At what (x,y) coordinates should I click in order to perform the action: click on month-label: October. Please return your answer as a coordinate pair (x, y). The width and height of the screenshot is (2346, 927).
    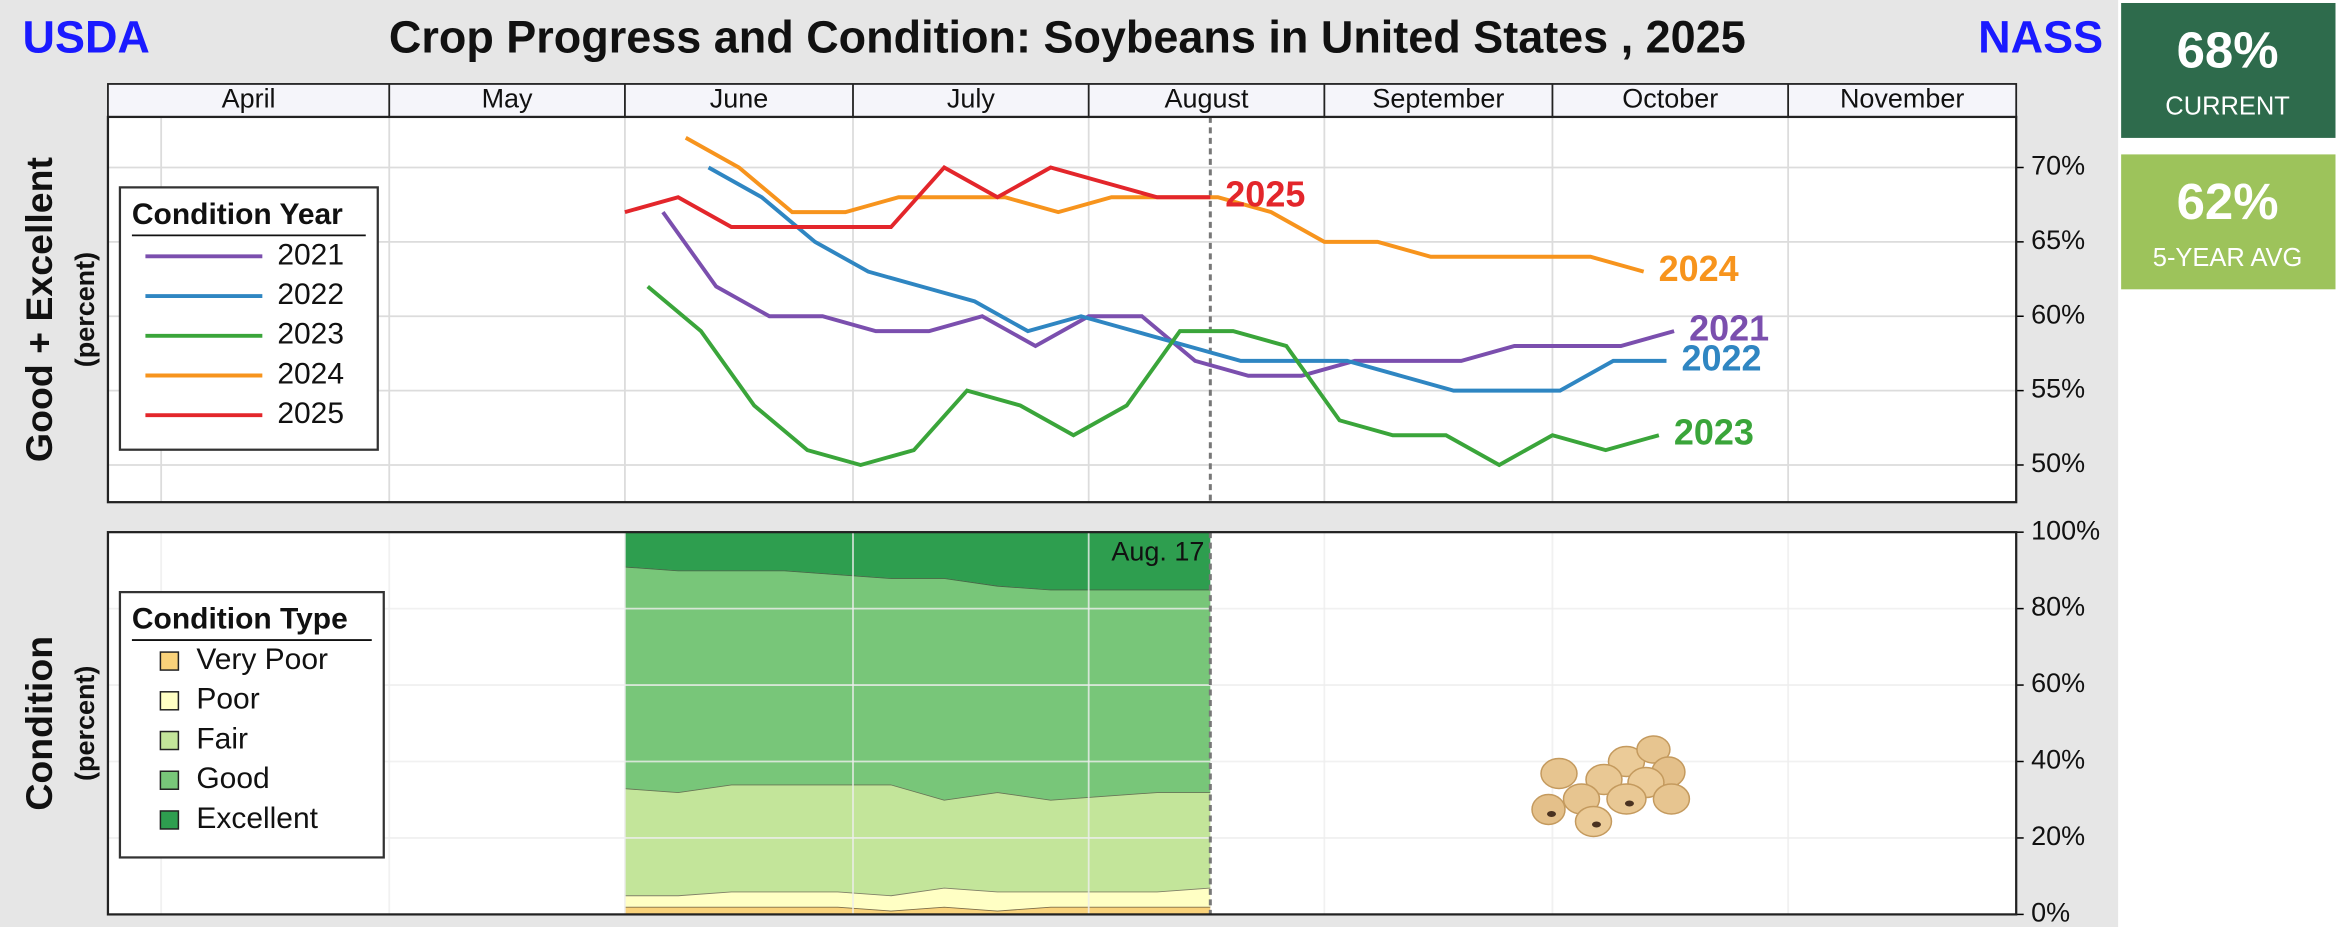
    Looking at the image, I should click on (1670, 99).